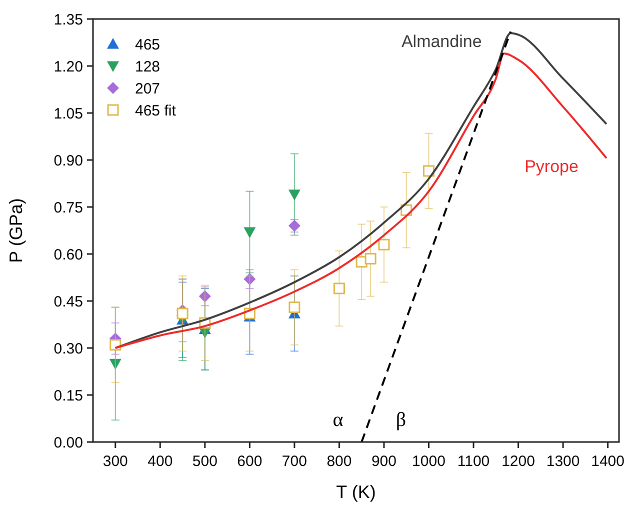  What do you see at coordinates (551, 166) in the screenshot?
I see `series-label: Pyrope` at bounding box center [551, 166].